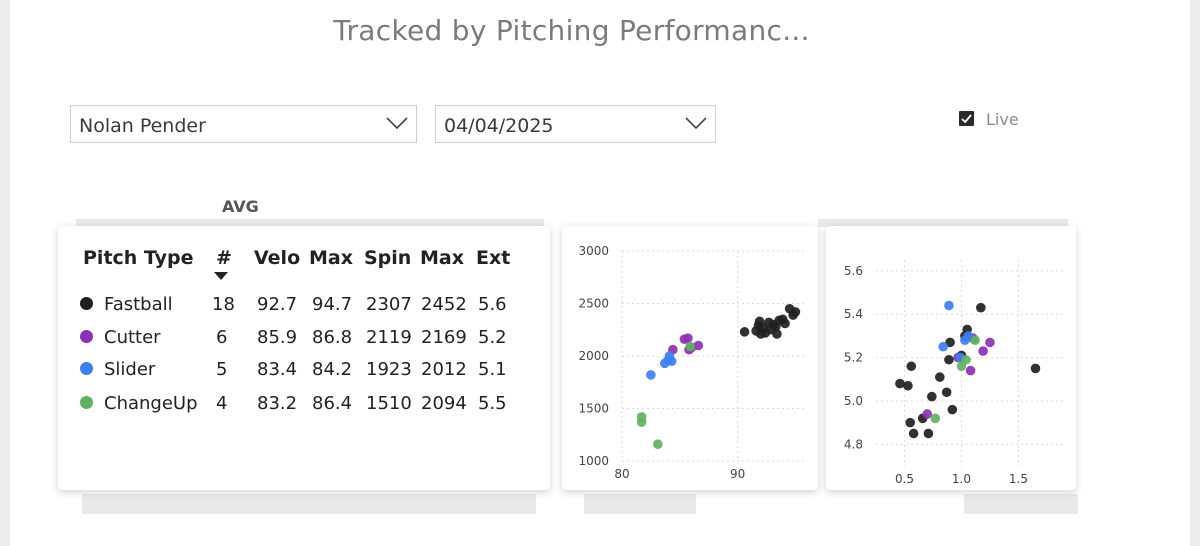 The height and width of the screenshot is (546, 1200). I want to click on x-tick-label: 90, so click(737, 474).